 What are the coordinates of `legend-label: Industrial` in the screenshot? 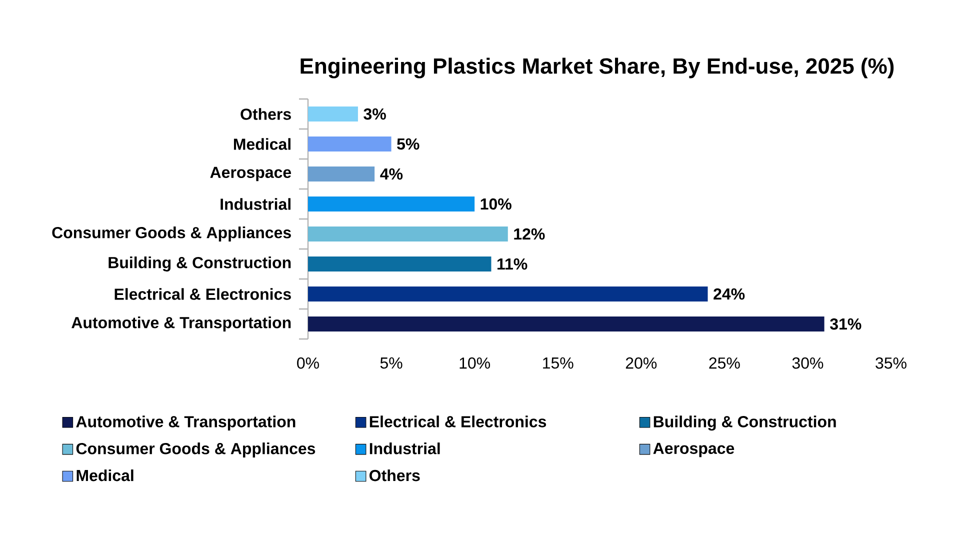 It's located at (405, 448).